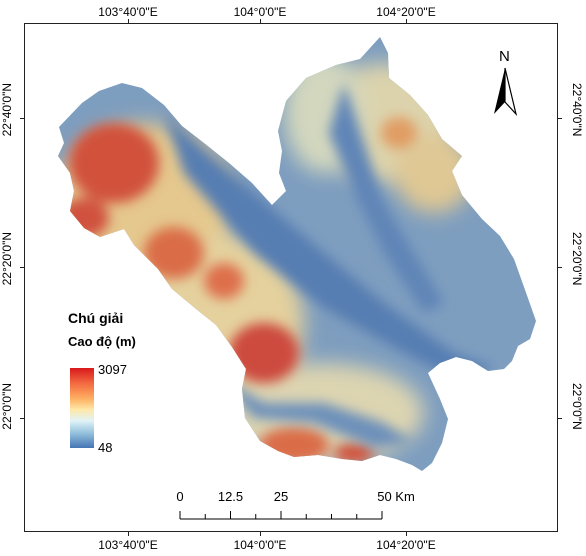  What do you see at coordinates (406, 545) in the screenshot?
I see `lon-label-bottom-3: 104°20'0"E` at bounding box center [406, 545].